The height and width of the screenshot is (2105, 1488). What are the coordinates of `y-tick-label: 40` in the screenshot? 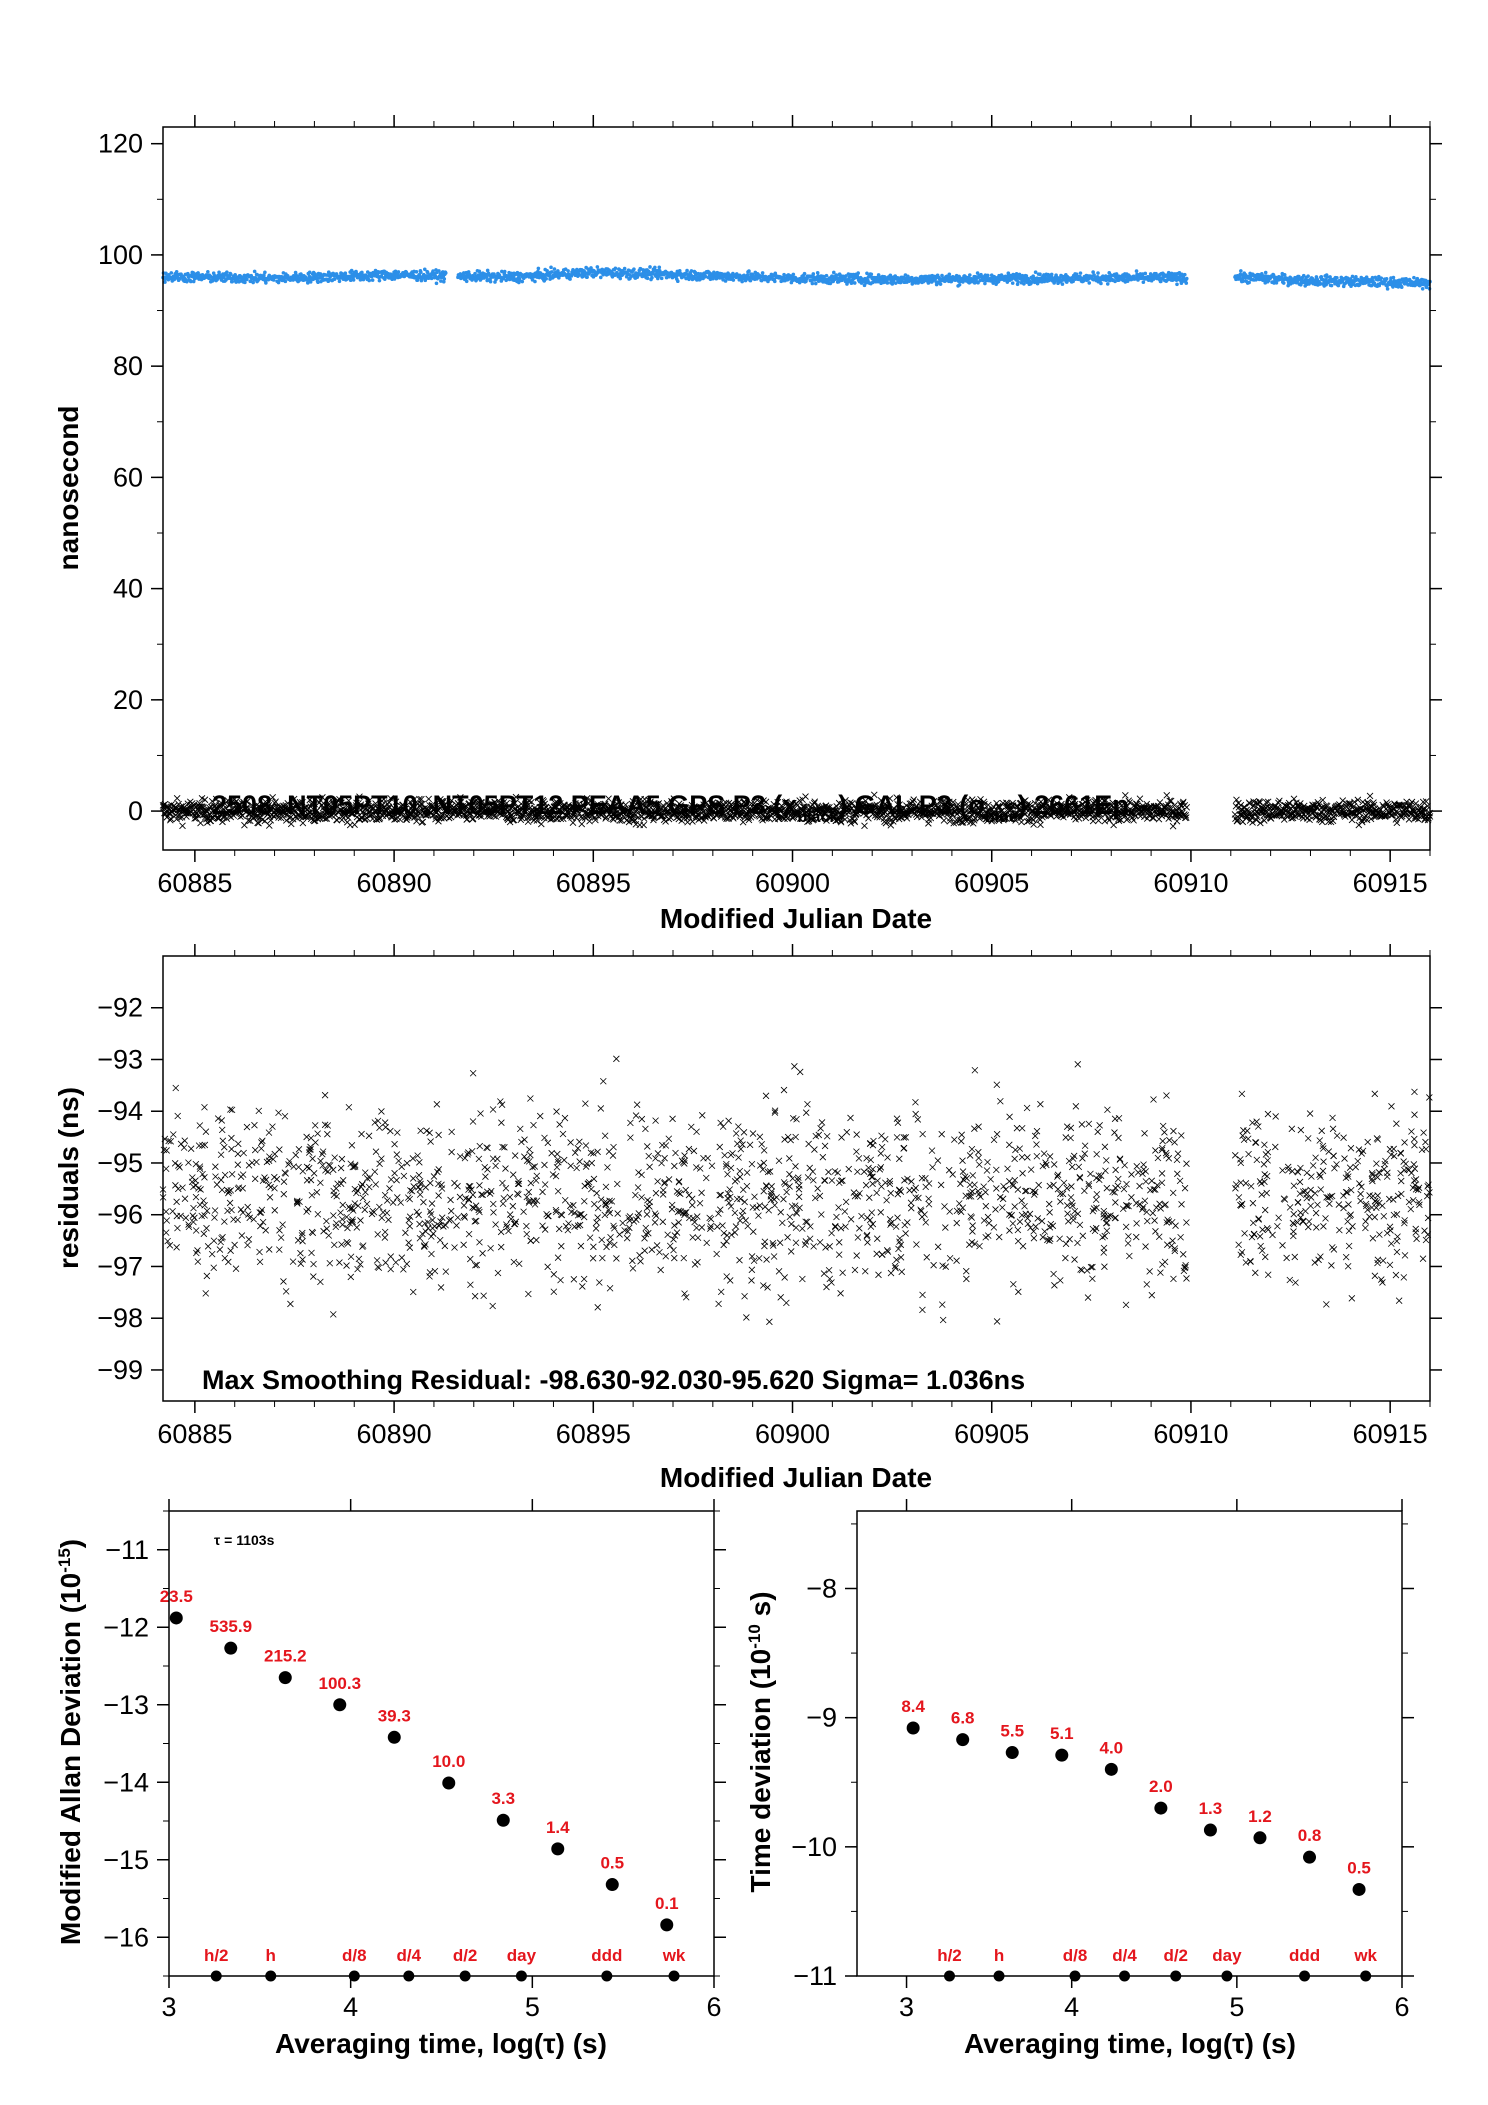 It's located at (128, 589).